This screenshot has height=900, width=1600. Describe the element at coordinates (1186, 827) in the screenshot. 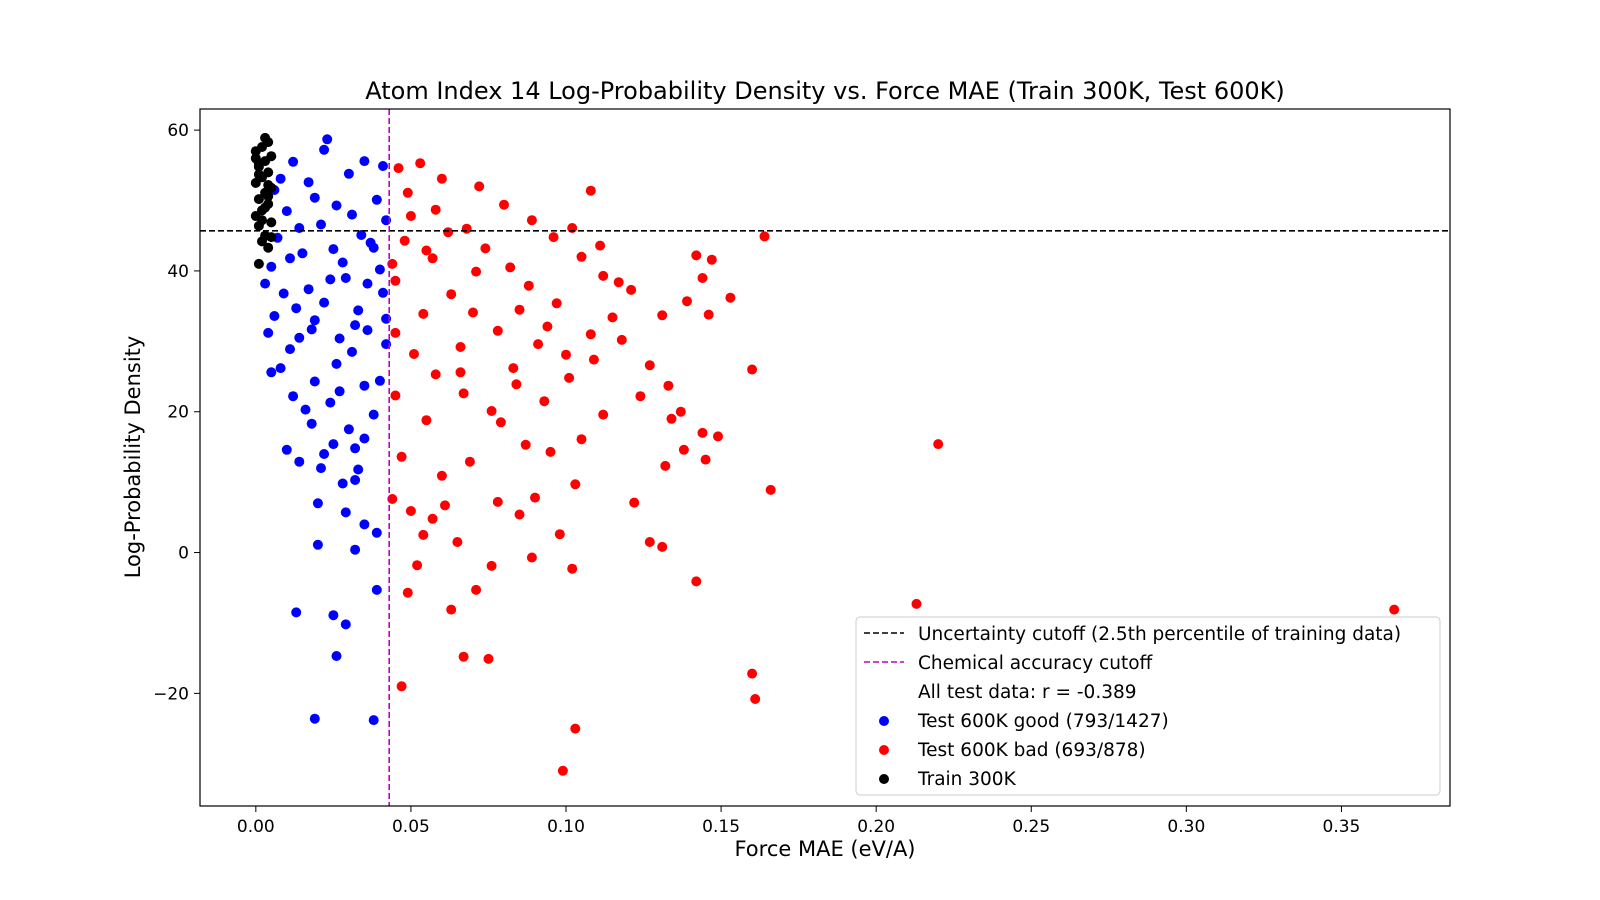

I see `x-tick-label-6: 0.30` at that location.